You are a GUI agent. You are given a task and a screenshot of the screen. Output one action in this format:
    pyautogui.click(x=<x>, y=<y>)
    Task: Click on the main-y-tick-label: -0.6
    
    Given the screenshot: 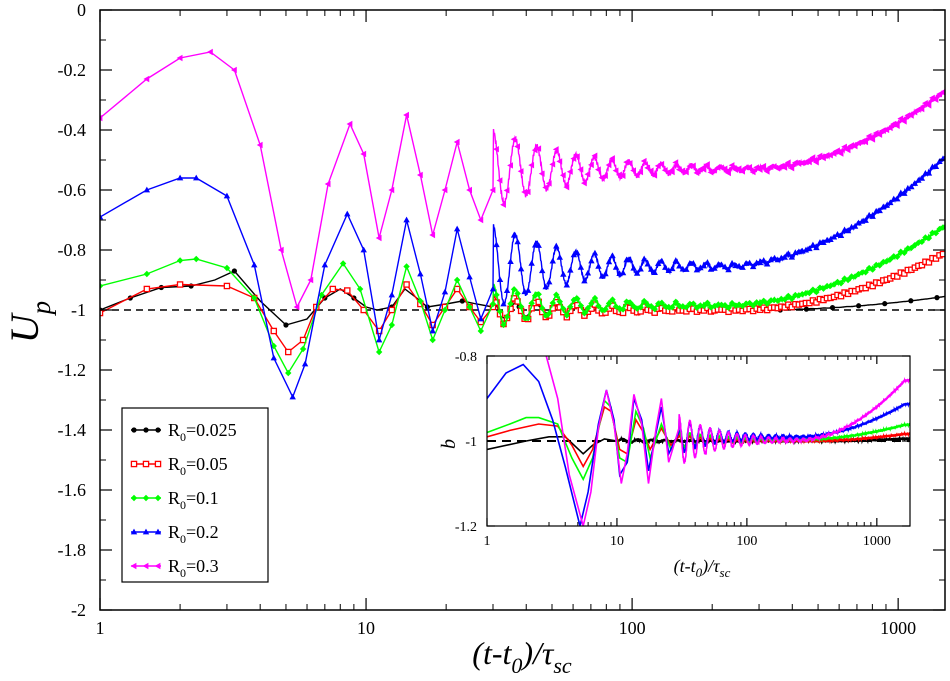 What is the action you would take?
    pyautogui.click(x=72, y=190)
    